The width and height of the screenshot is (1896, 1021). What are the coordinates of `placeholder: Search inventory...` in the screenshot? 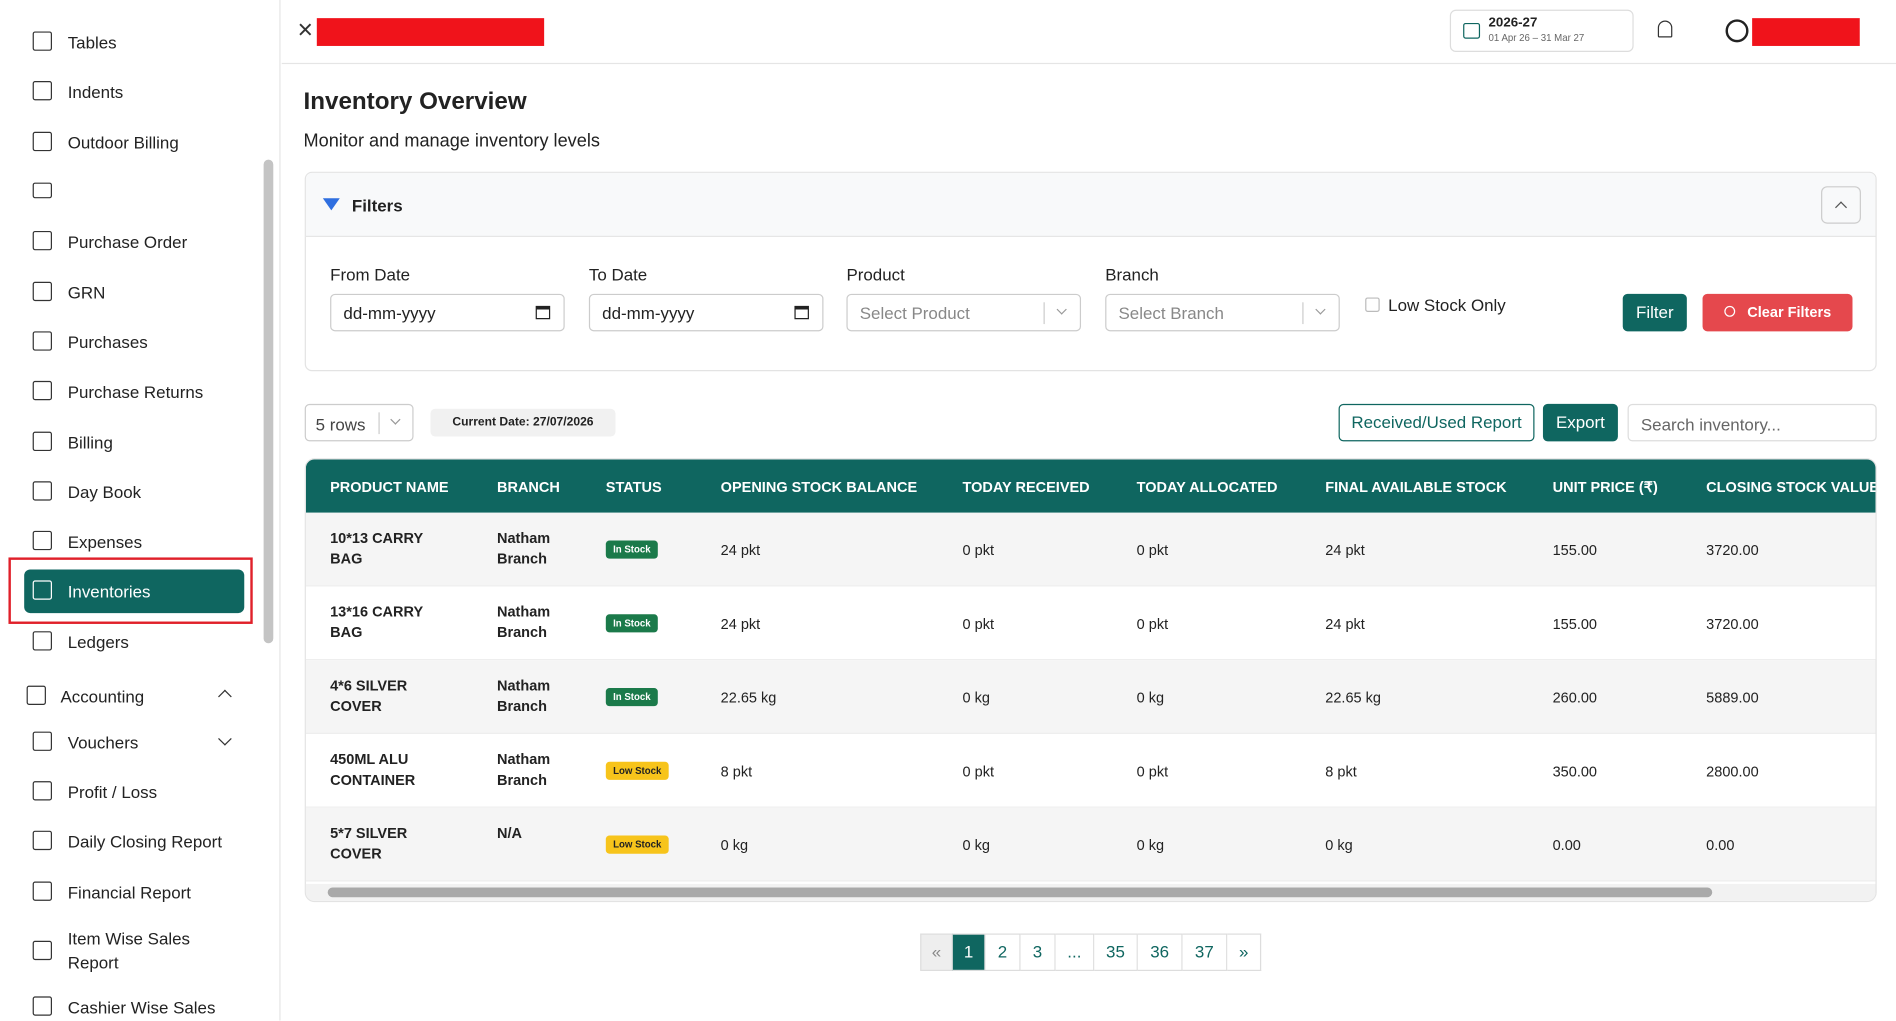 It's located at (1710, 424).